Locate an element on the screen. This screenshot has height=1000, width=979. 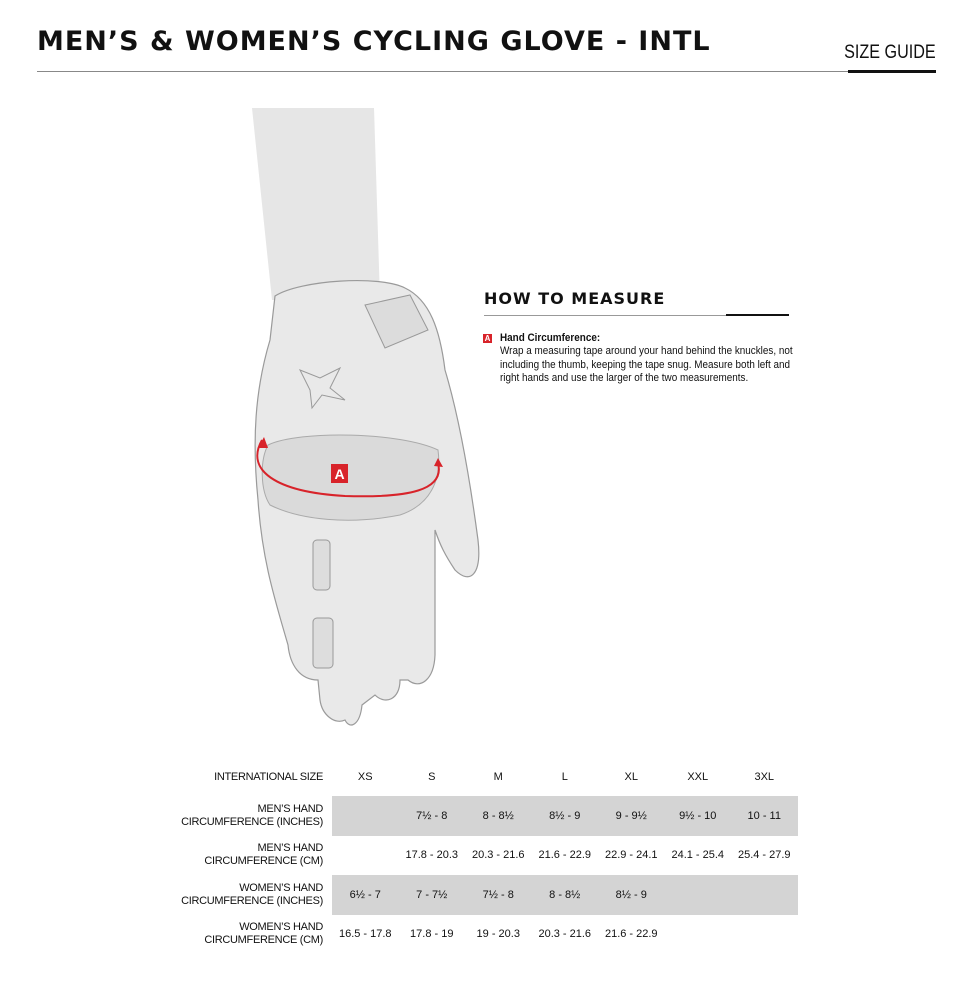
table-header-row: INTERNATIONAL SIZE XS S M L XL XXL 3XL is located at coordinates (489, 777).